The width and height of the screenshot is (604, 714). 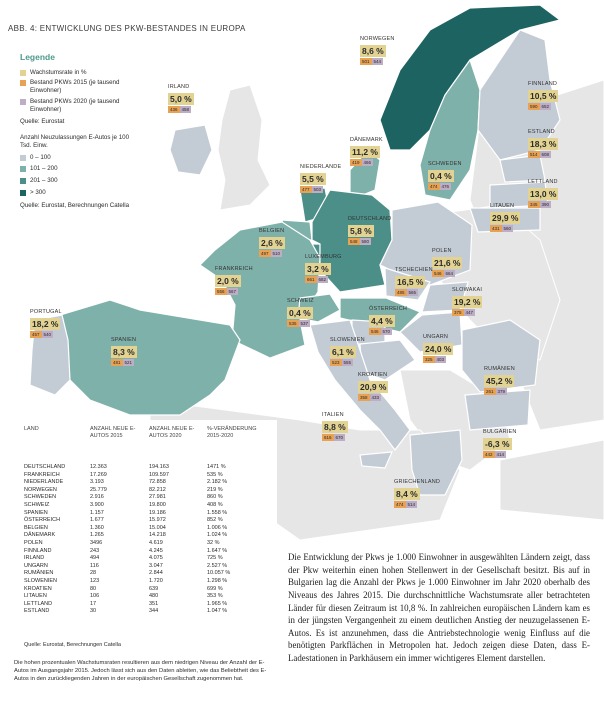 What do you see at coordinates (38, 603) in the screenshot?
I see `table-cell-country: LETTLAND` at bounding box center [38, 603].